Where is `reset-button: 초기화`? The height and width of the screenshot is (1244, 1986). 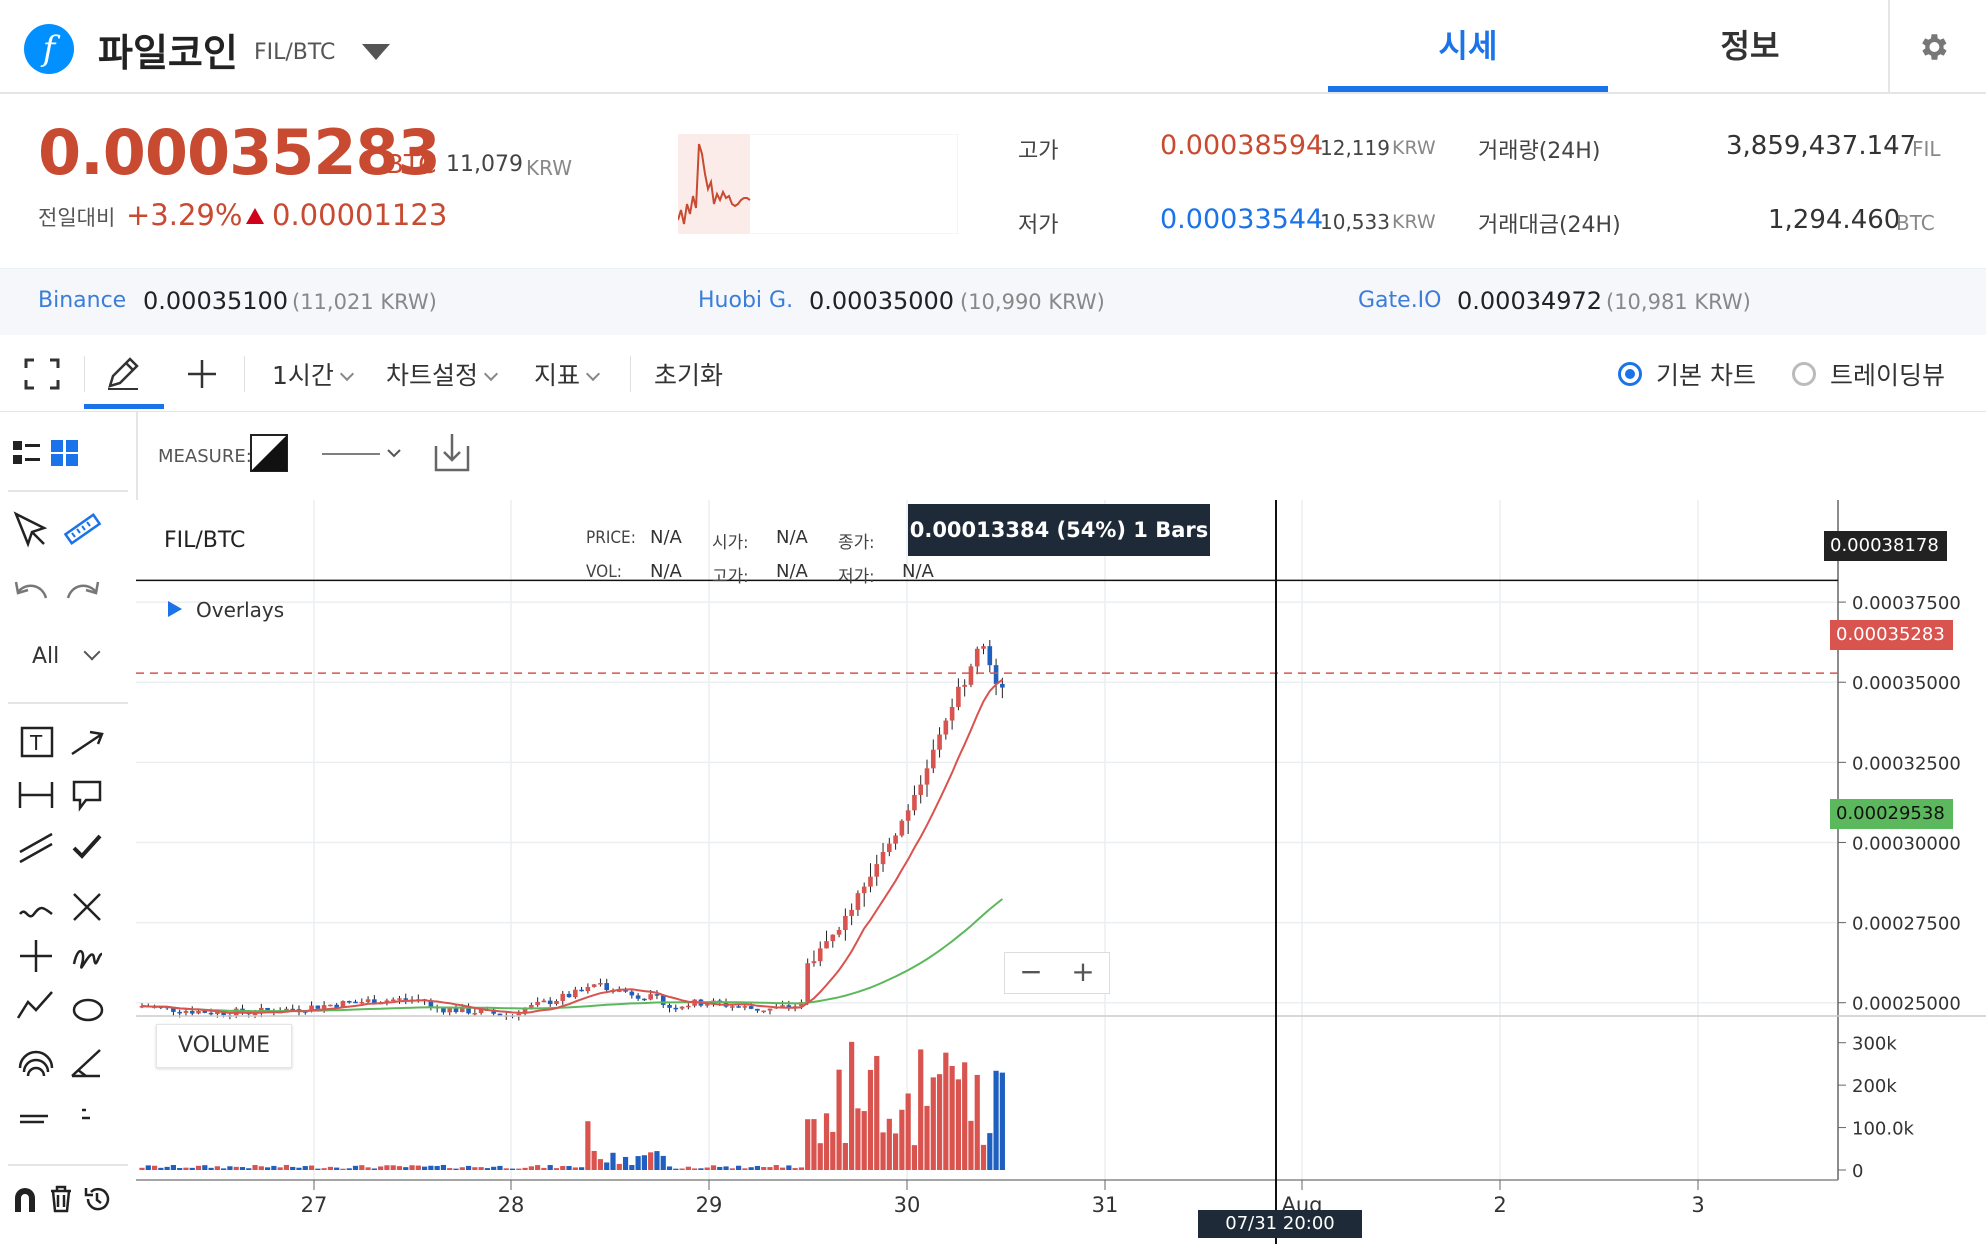
reset-button: 초기화 is located at coordinates (689, 375).